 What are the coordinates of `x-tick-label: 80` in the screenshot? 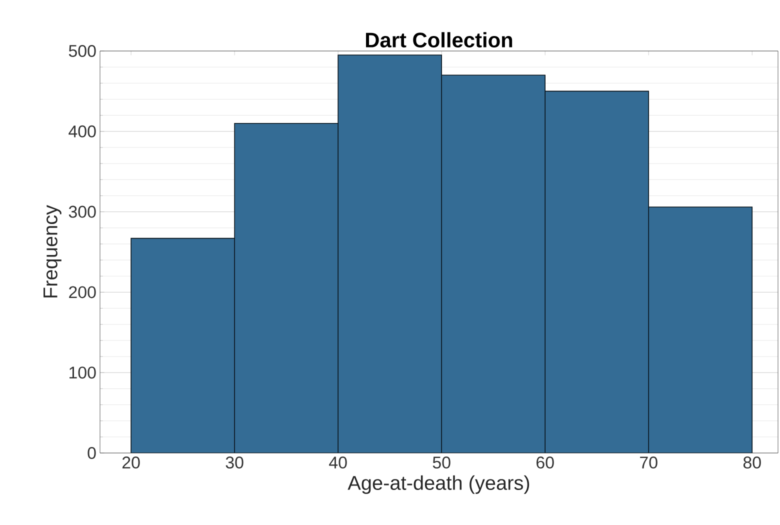 It's located at (752, 462).